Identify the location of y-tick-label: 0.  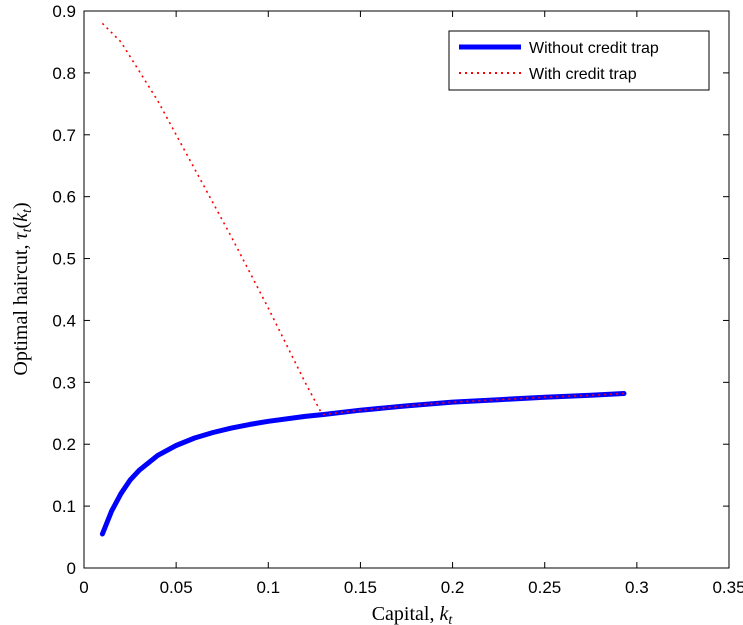
(71, 568).